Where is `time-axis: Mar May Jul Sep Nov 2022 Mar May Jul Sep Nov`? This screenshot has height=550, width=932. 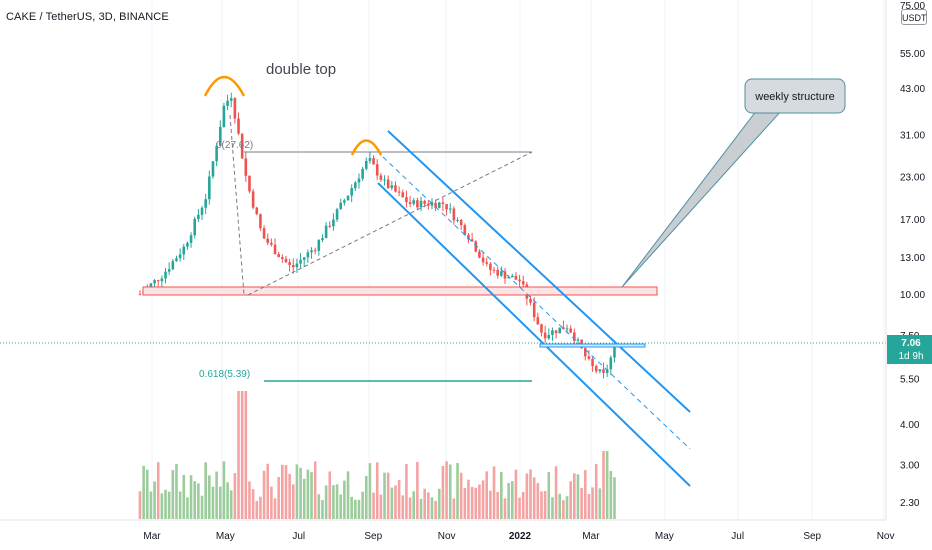 time-axis: Mar May Jul Sep Nov 2022 Mar May Jul Sep Nov is located at coordinates (447, 530).